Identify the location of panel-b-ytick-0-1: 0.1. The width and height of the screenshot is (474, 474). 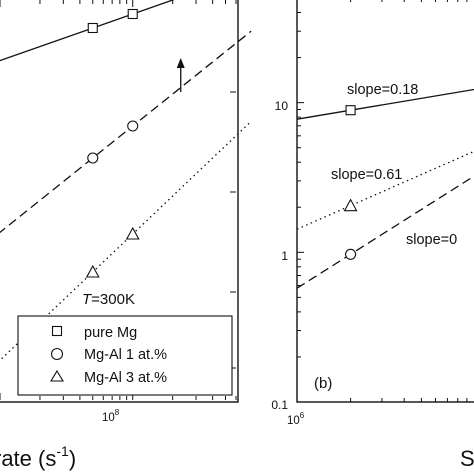
(279, 405).